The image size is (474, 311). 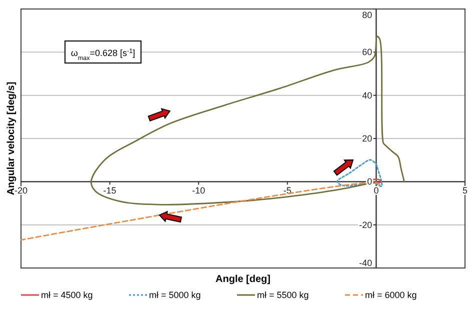 I want to click on x-tick-label: -10, so click(x=199, y=191).